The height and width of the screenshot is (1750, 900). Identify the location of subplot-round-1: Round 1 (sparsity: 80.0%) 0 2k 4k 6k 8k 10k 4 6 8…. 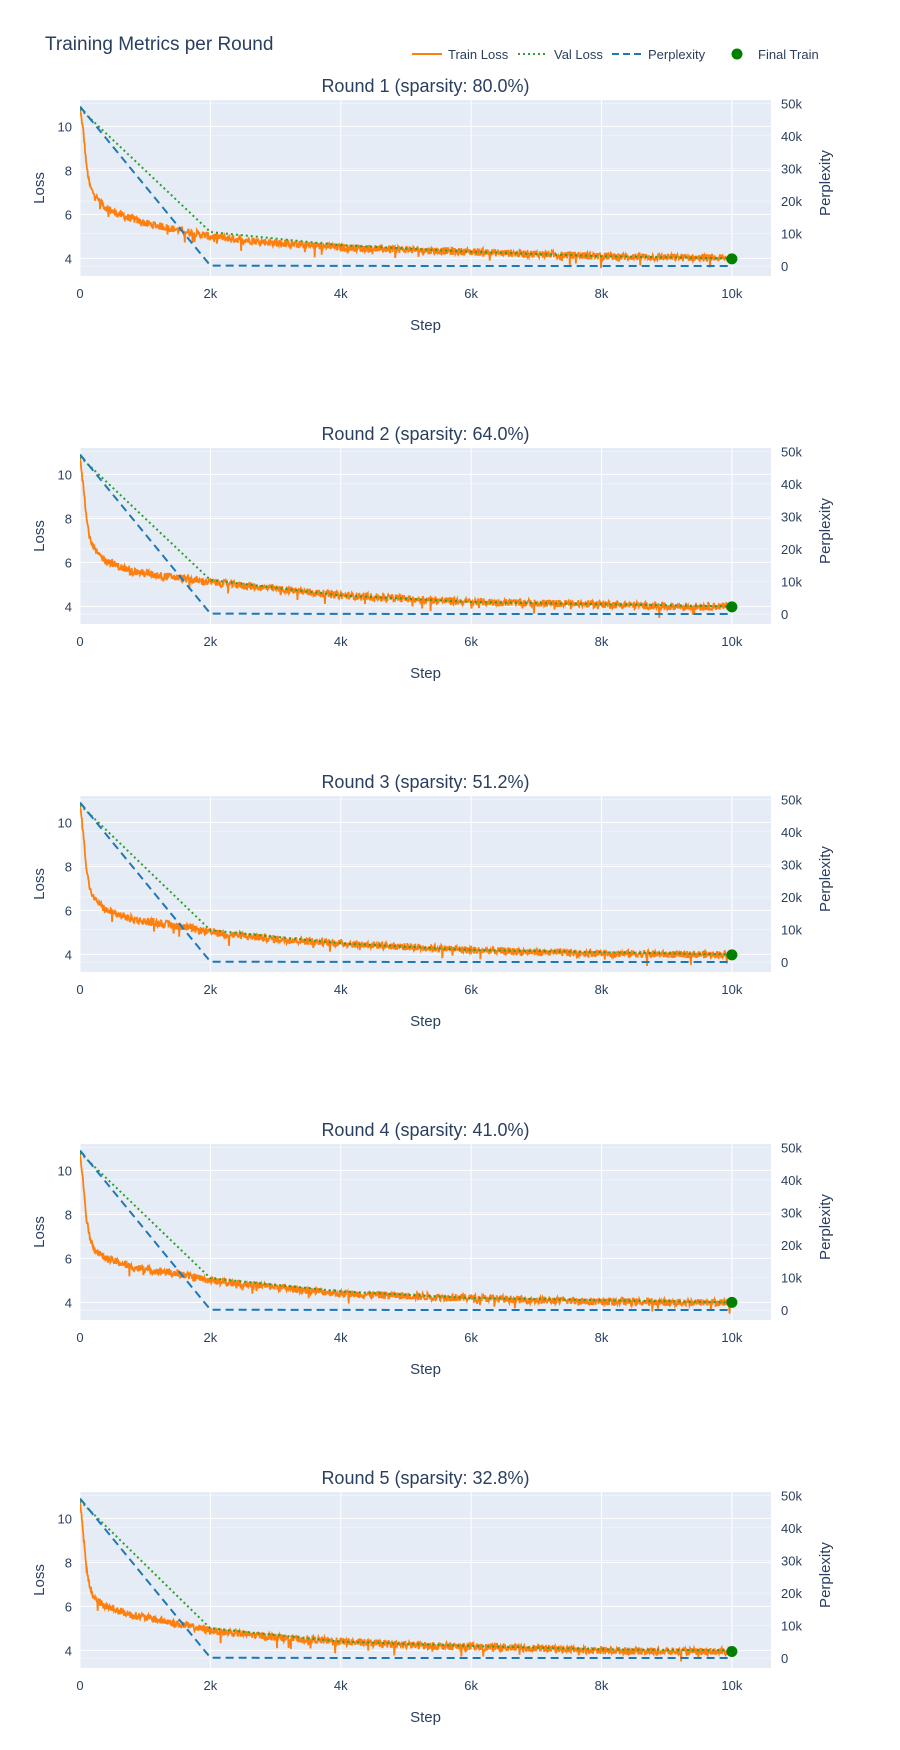
(432, 205).